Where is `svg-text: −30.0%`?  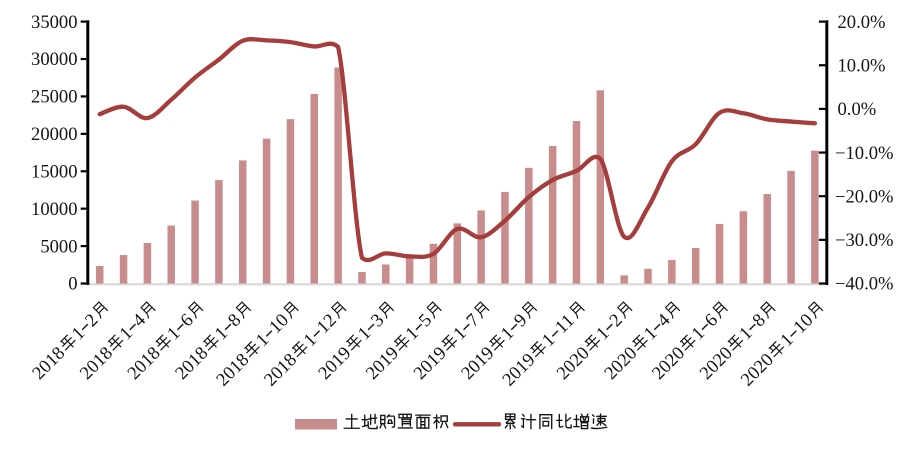
svg-text: −30.0% is located at coordinates (864, 240).